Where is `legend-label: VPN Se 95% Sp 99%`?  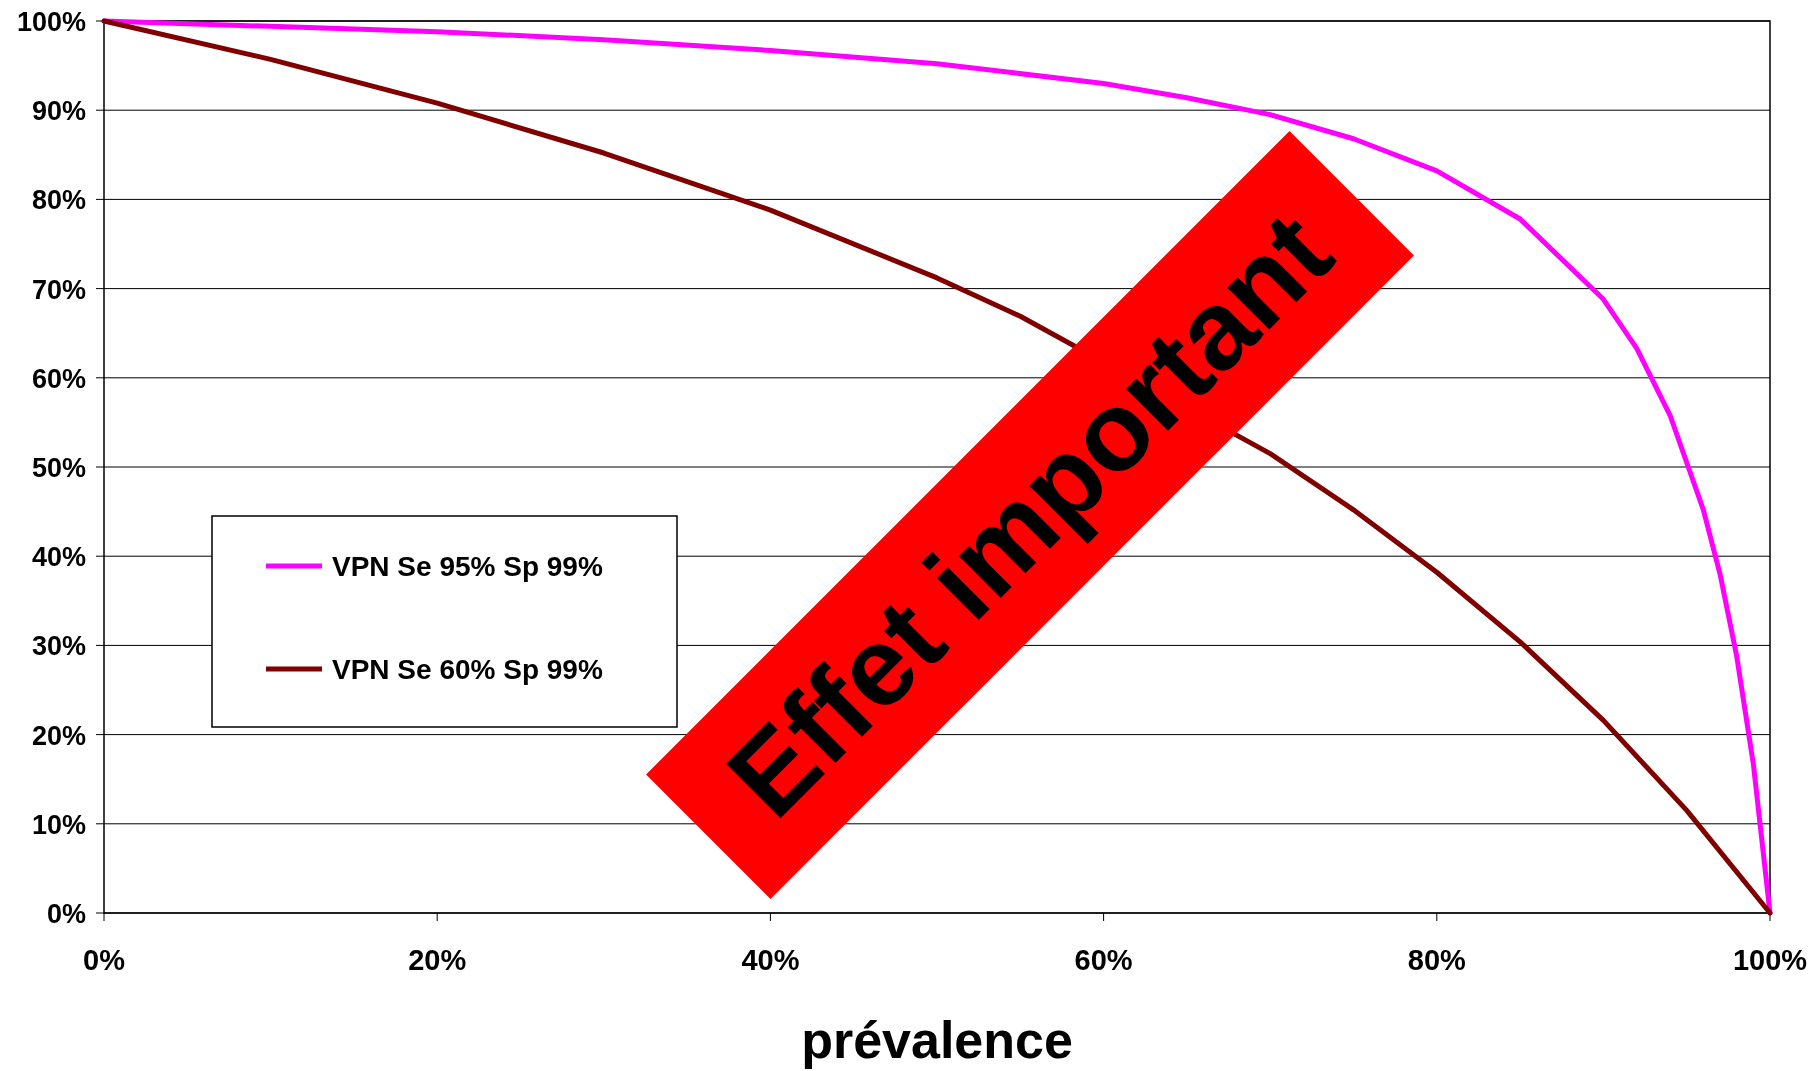
legend-label: VPN Se 95% Sp 99% is located at coordinates (467, 566).